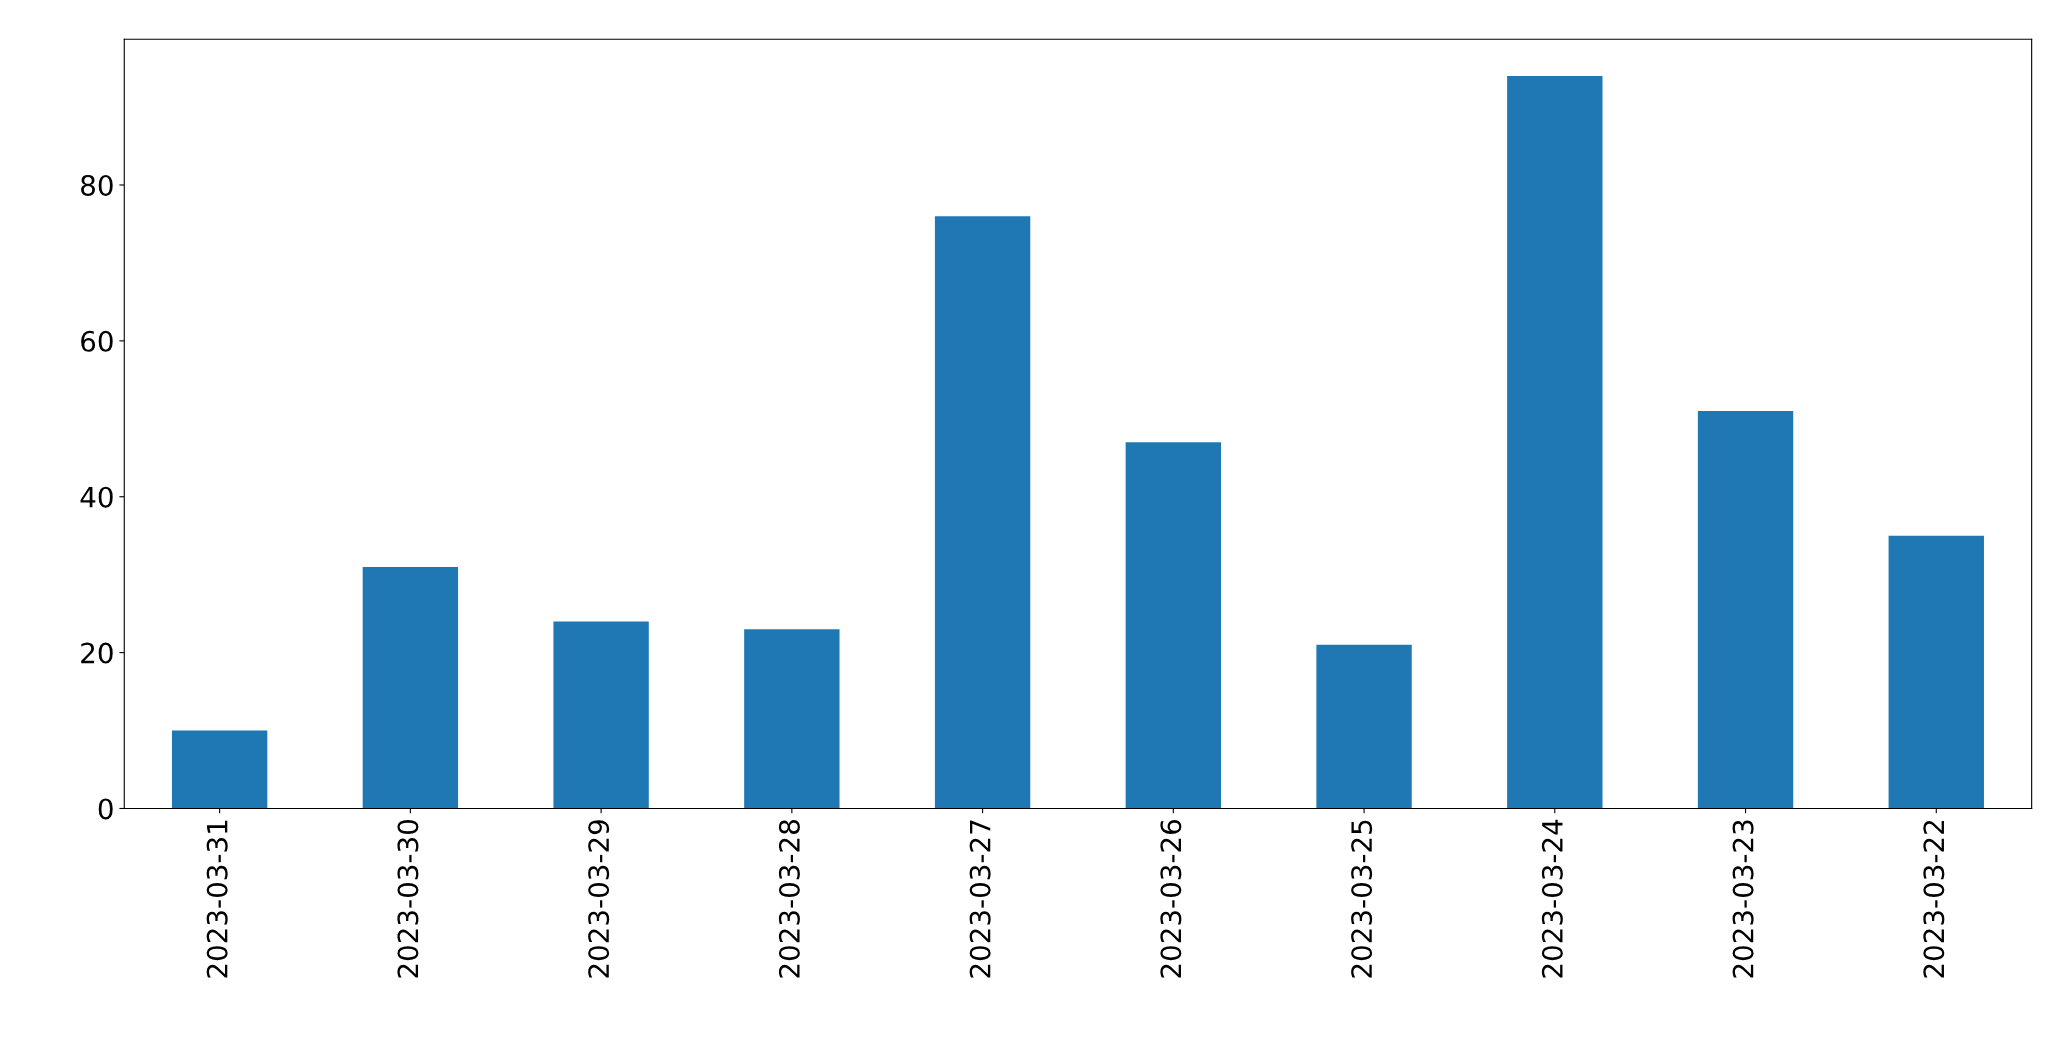 The height and width of the screenshot is (1061, 2071). I want to click on x-tick-label: 2023-03-26, so click(1171, 898).